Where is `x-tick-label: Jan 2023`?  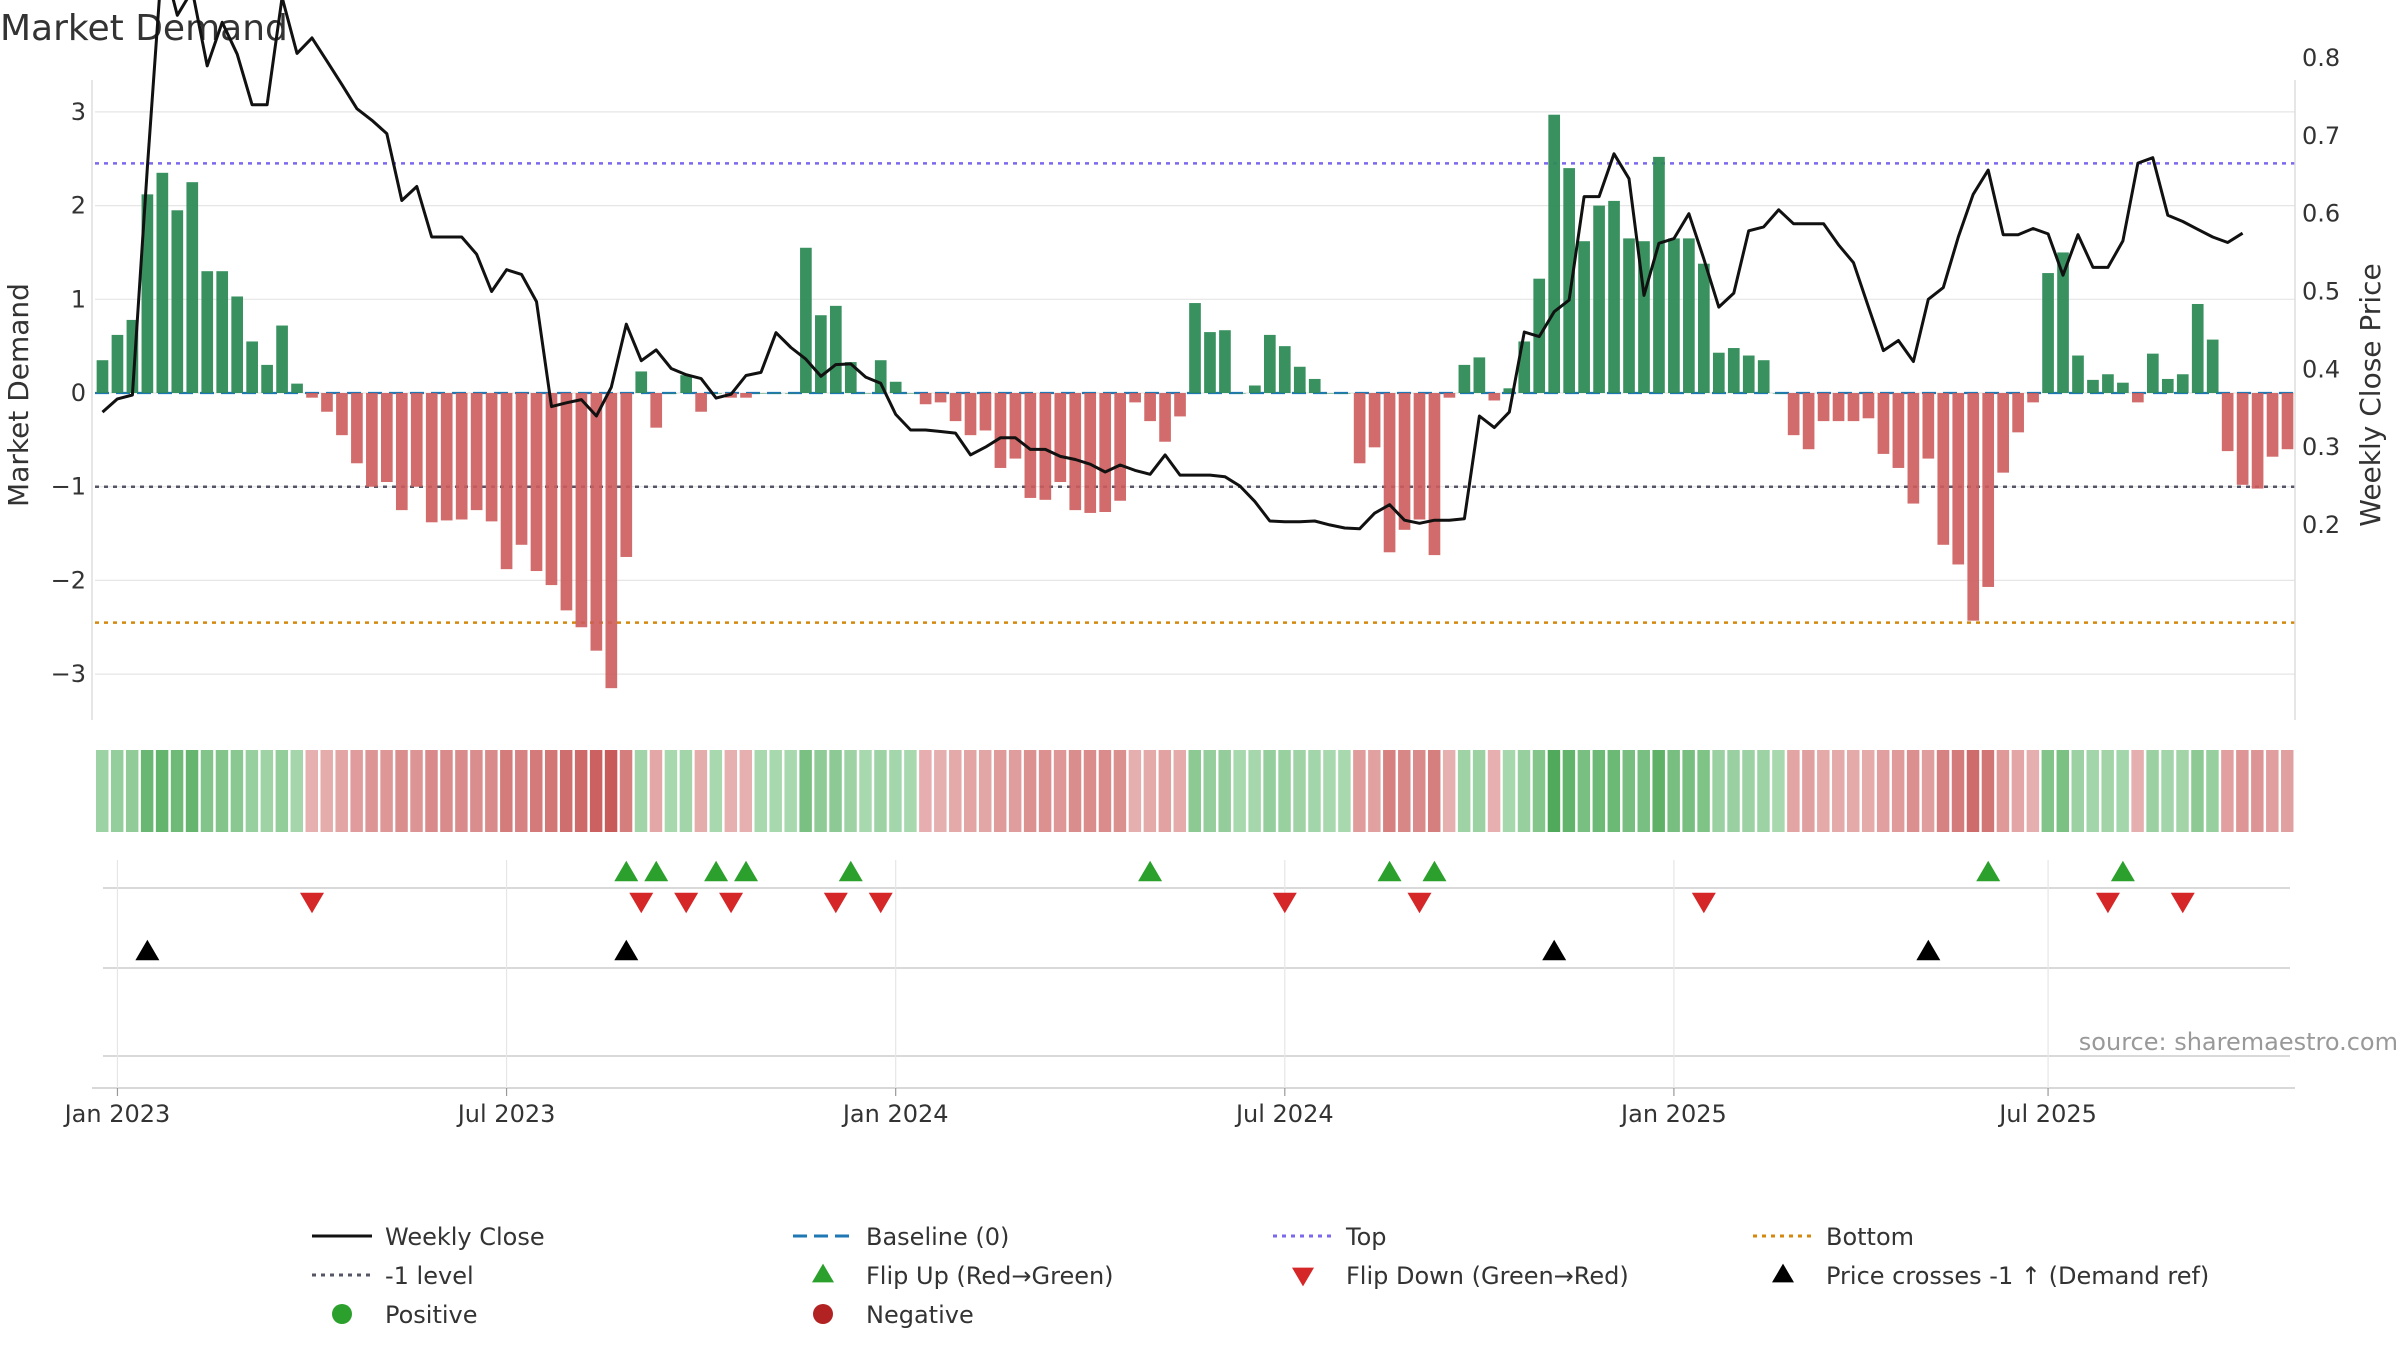
x-tick-label: Jan 2023 is located at coordinates (117, 1114).